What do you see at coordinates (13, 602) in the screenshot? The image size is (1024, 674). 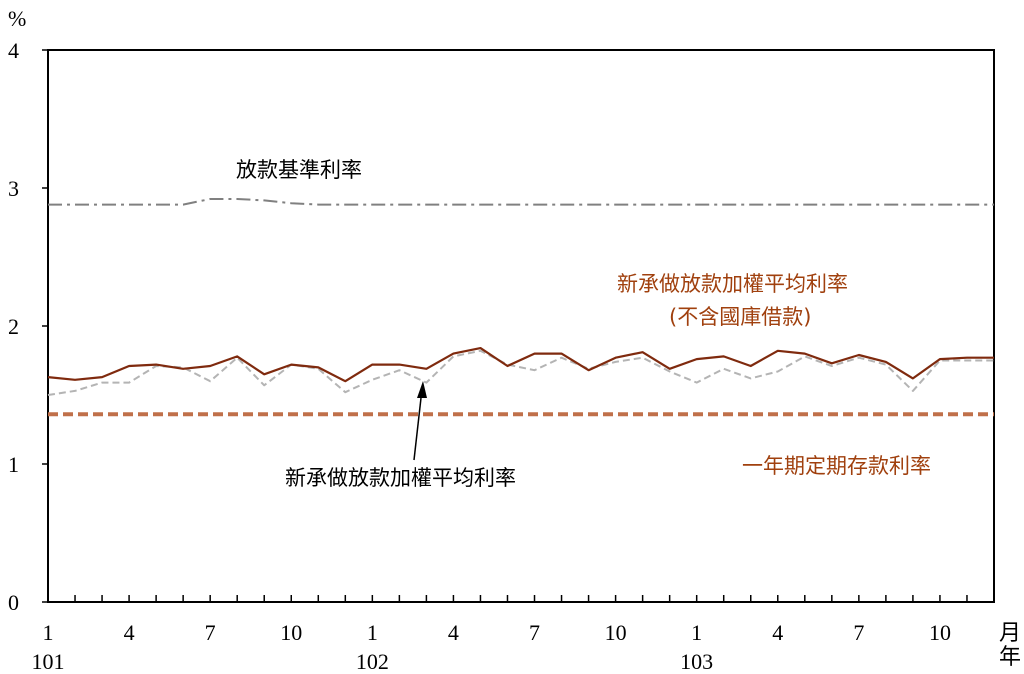 I see `y-tick-label: 0` at bounding box center [13, 602].